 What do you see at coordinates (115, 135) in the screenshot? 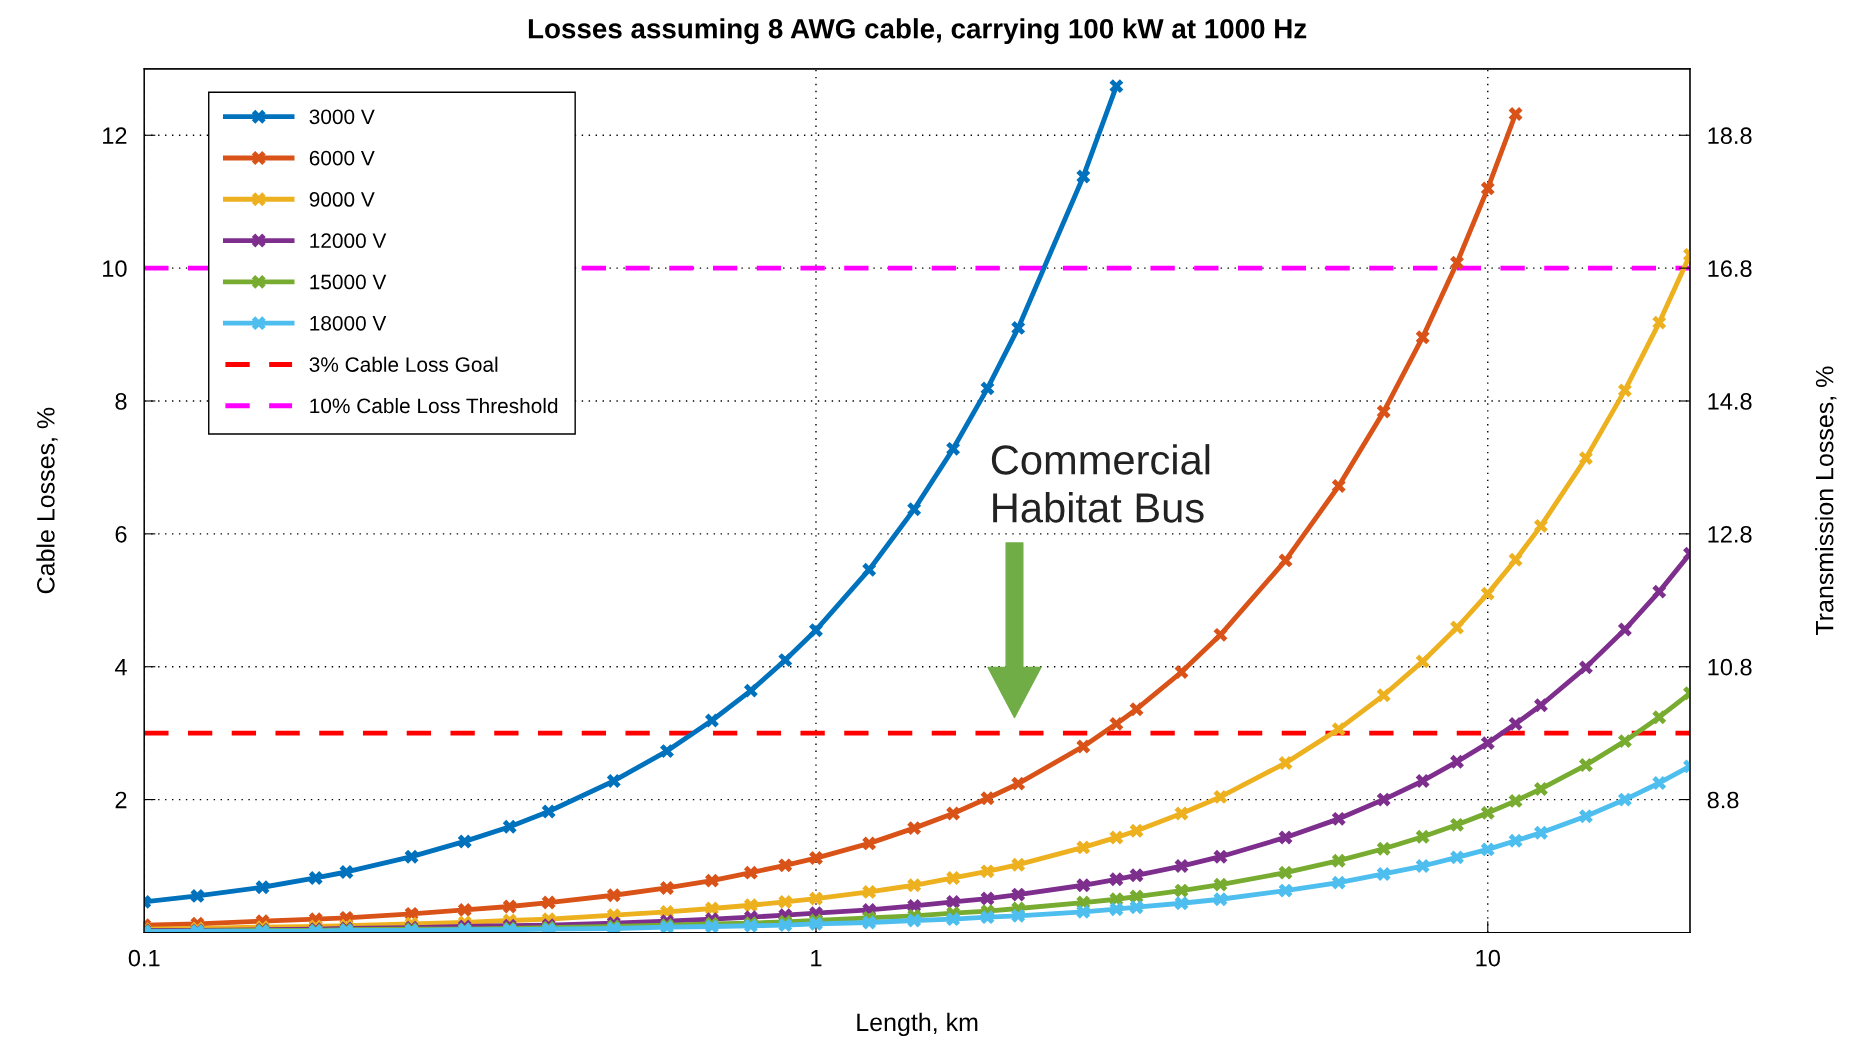
I see `y-tick-label: 12` at bounding box center [115, 135].